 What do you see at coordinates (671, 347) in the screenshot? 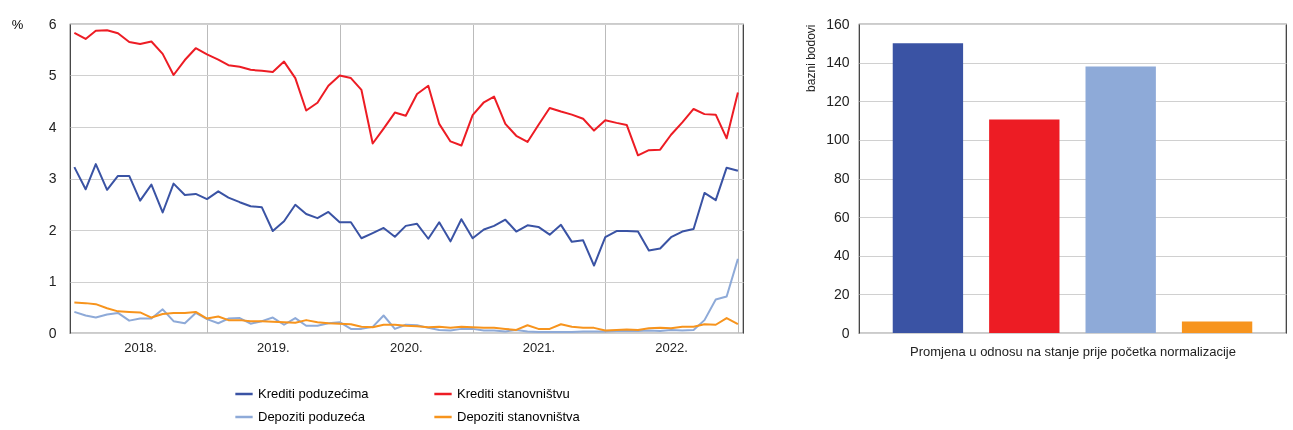
I see `x-tick-label: 2022.` at bounding box center [671, 347].